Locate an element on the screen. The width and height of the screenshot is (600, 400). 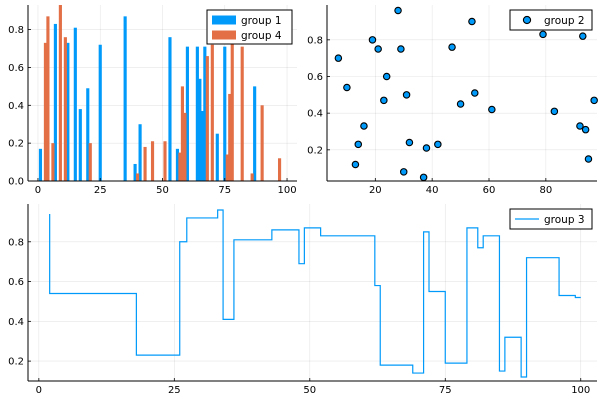
panel1-x-tick-label-3: 75 is located at coordinates (224, 190).